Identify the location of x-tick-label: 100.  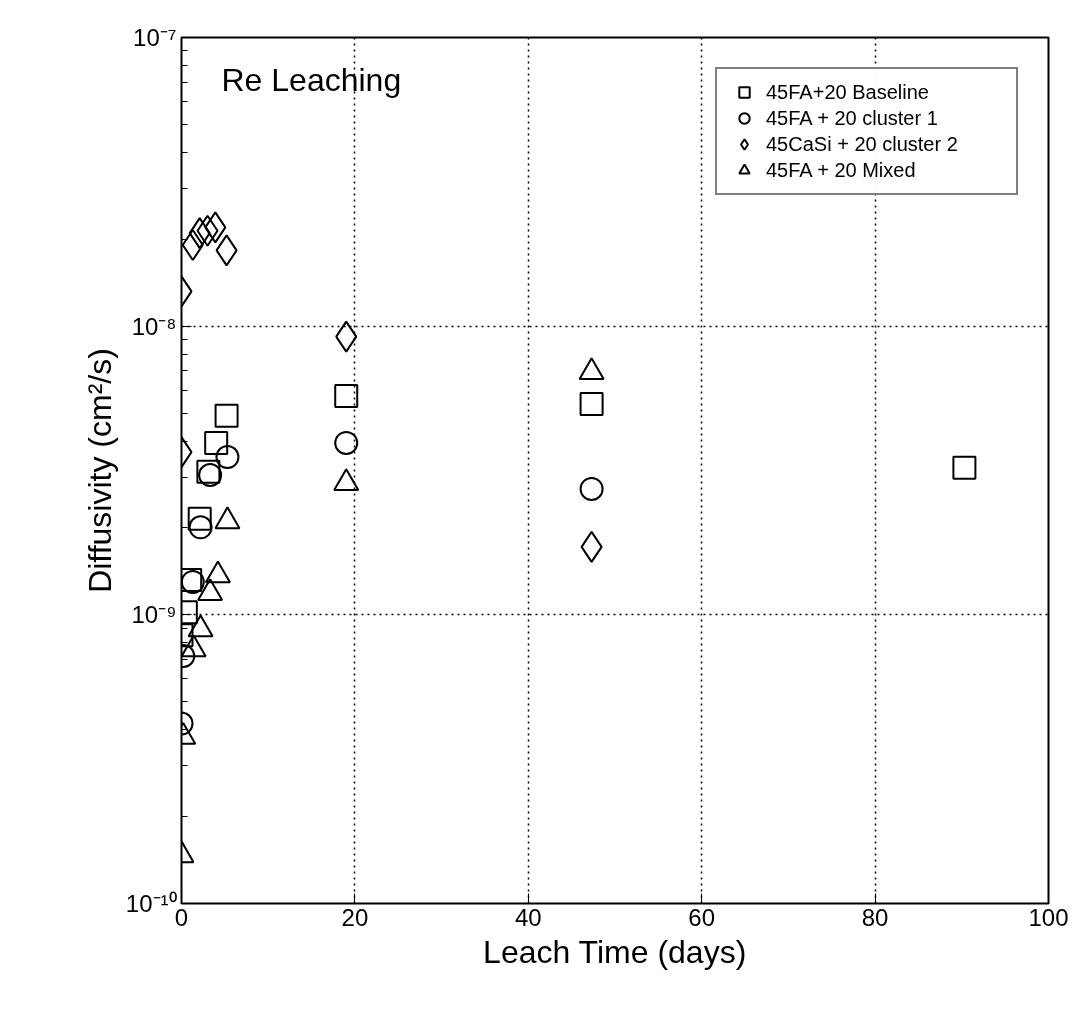
(1048, 917).